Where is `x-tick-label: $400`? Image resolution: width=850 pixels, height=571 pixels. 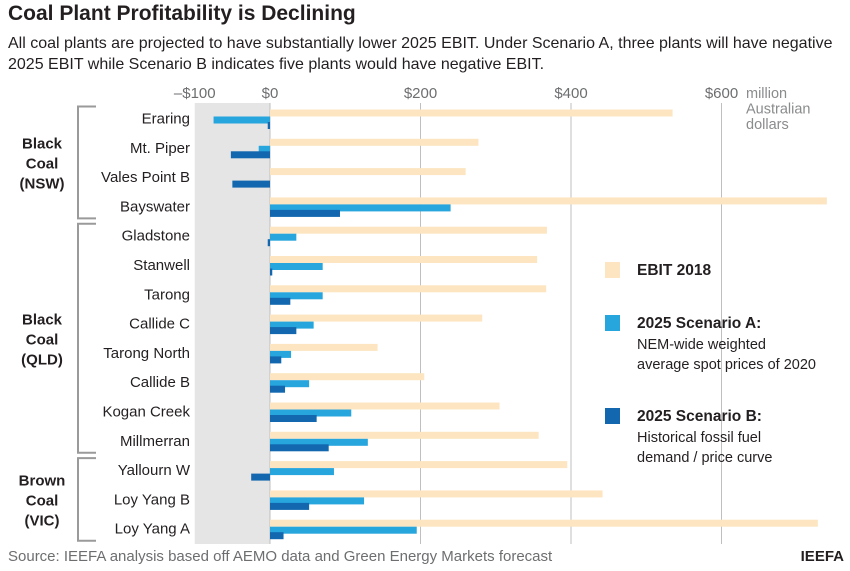
x-tick-label: $400 is located at coordinates (570, 93).